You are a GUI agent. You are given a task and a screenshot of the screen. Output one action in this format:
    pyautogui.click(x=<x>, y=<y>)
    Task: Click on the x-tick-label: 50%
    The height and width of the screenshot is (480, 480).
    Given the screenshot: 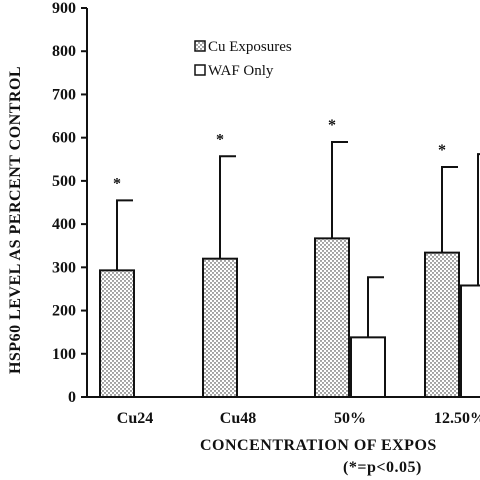 What is the action you would take?
    pyautogui.click(x=350, y=418)
    